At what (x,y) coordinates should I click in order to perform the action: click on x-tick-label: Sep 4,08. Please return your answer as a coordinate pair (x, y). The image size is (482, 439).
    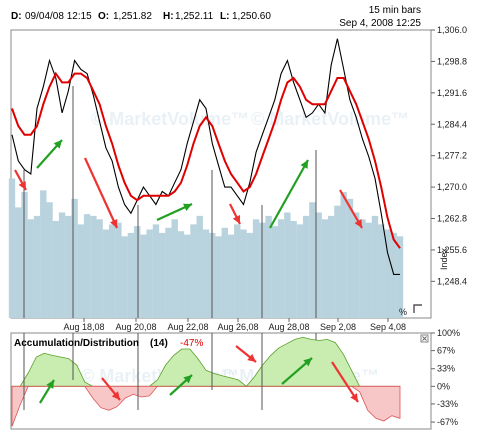
    Looking at the image, I should click on (388, 327).